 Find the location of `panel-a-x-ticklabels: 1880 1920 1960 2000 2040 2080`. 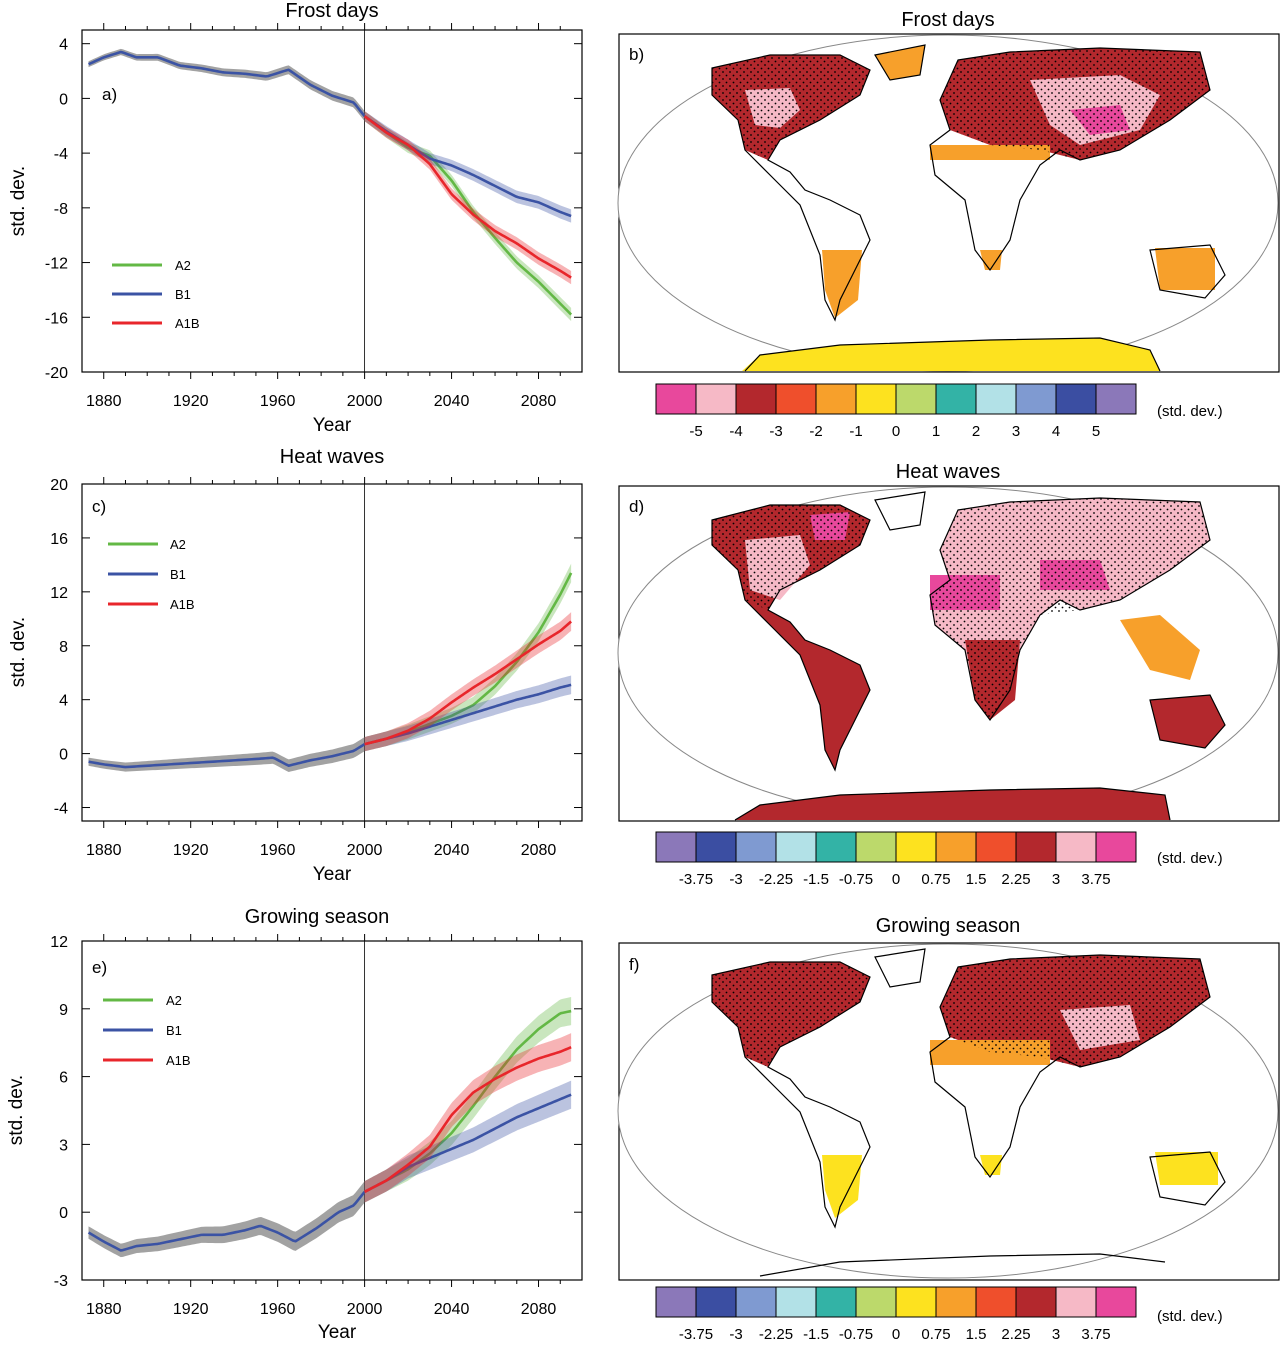

panel-a-x-ticklabels: 1880 1920 1960 2000 2040 2080 is located at coordinates (321, 401).